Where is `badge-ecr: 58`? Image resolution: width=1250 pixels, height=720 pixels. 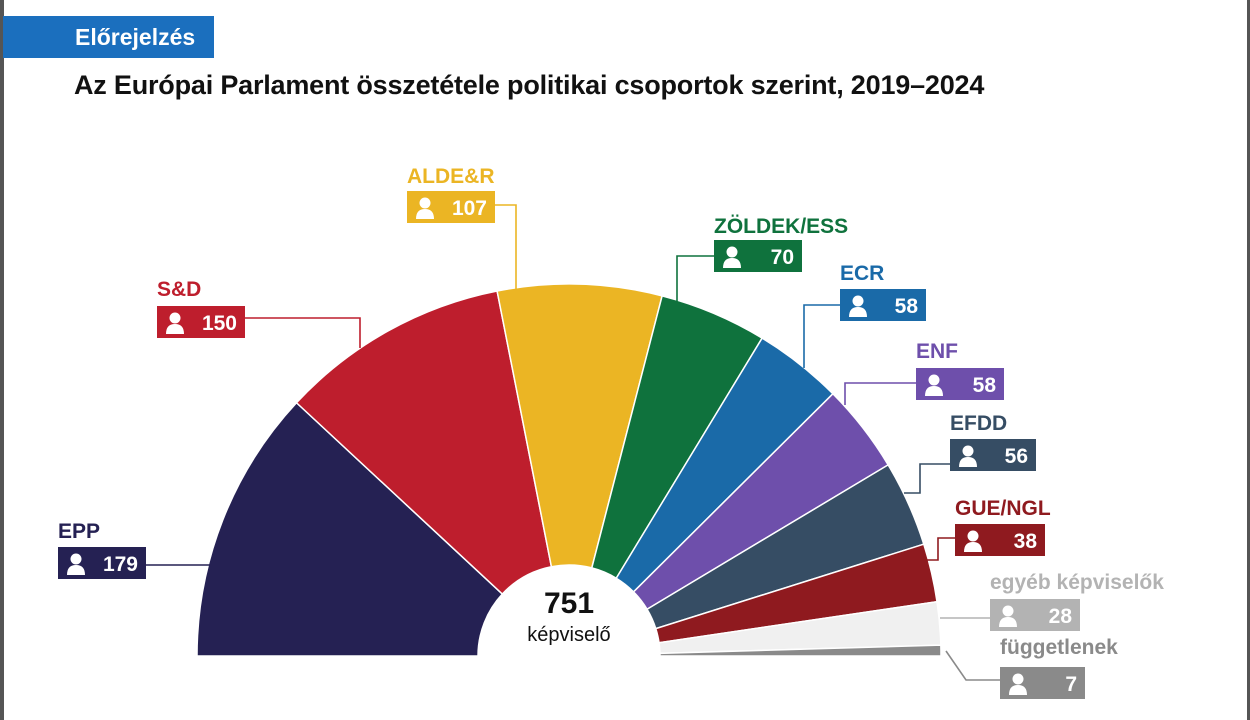 badge-ecr: 58 is located at coordinates (883, 305).